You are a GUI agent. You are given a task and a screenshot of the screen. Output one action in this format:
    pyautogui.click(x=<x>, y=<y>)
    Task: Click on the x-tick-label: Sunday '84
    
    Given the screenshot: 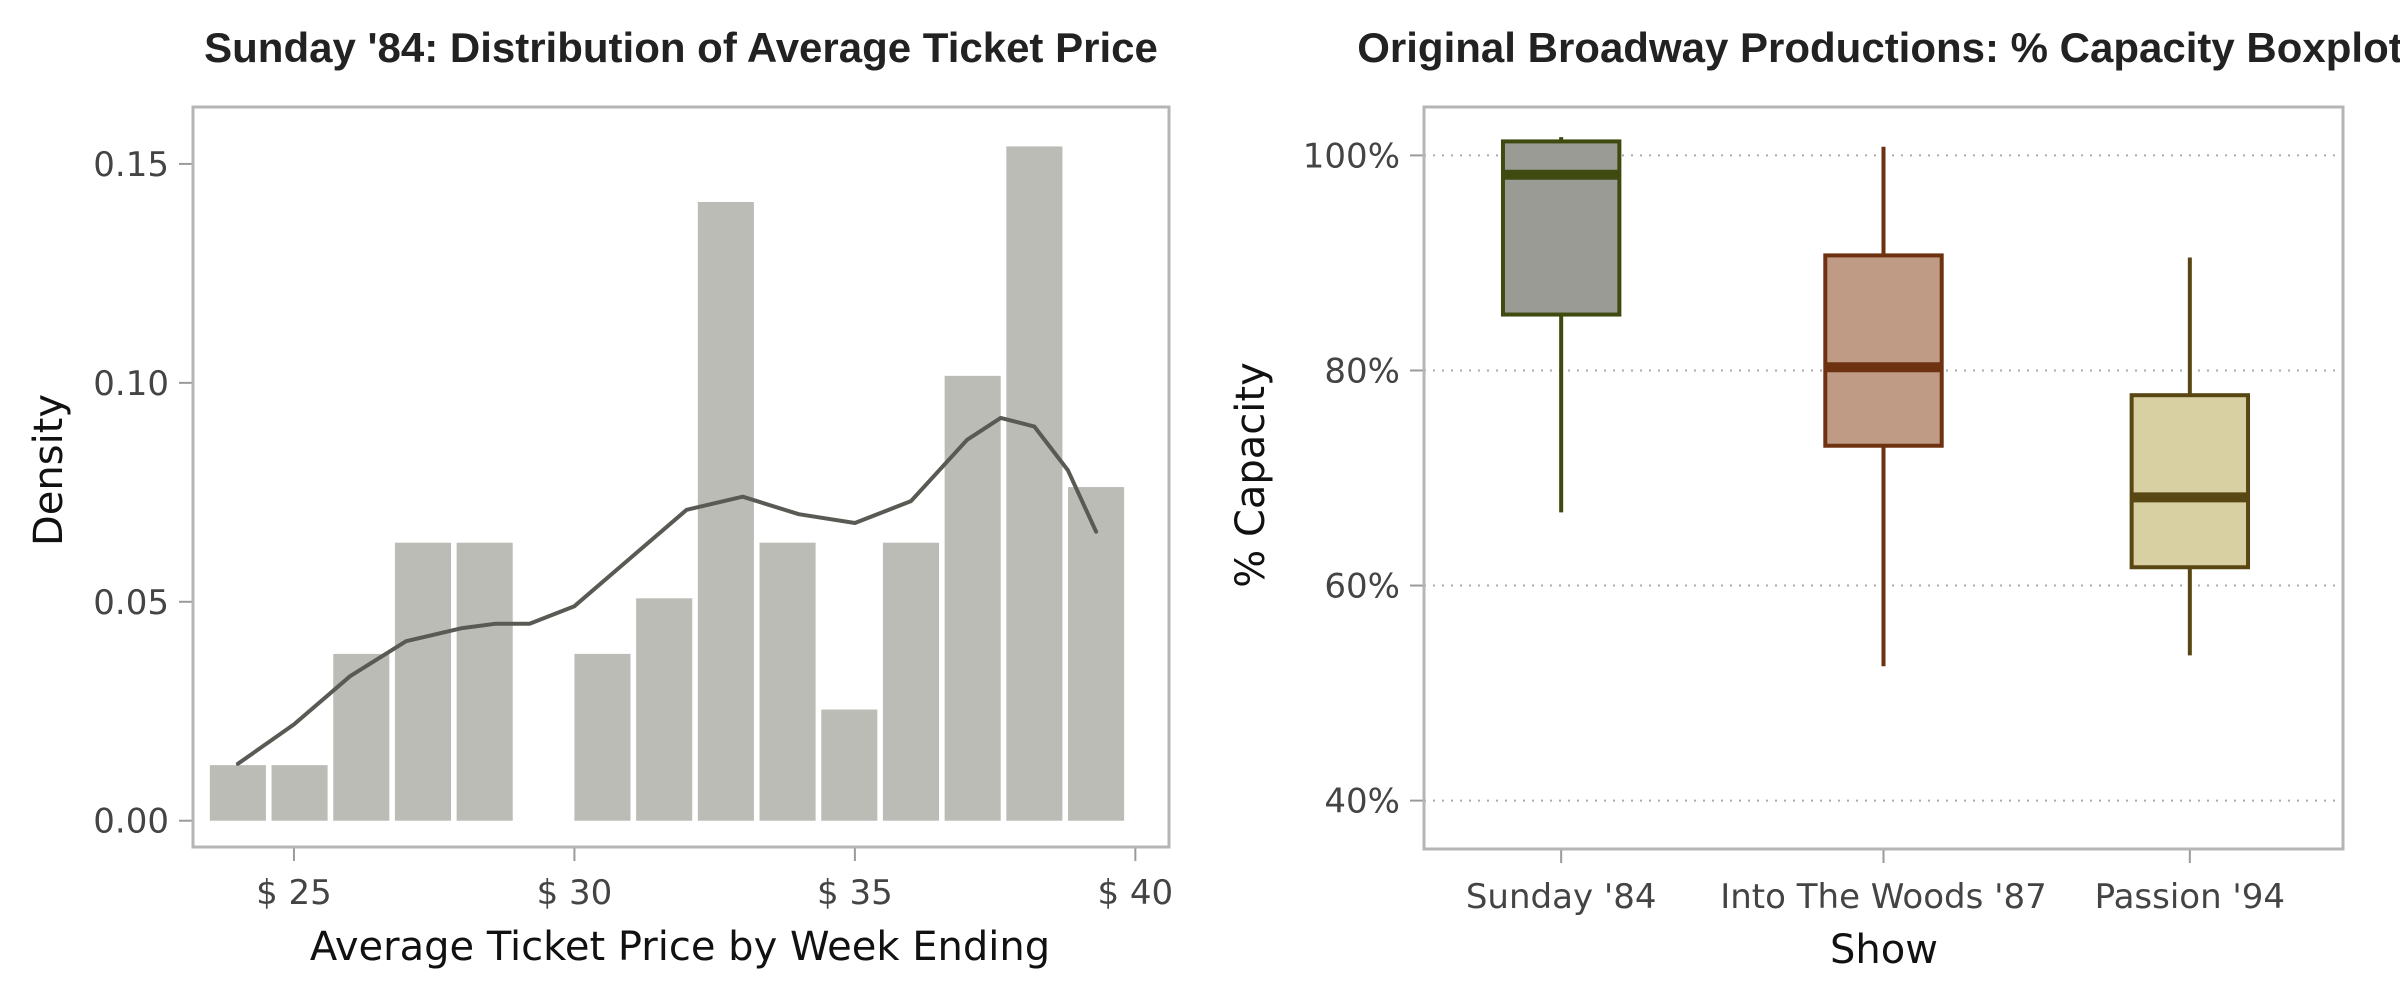 What is the action you would take?
    pyautogui.click(x=1561, y=897)
    